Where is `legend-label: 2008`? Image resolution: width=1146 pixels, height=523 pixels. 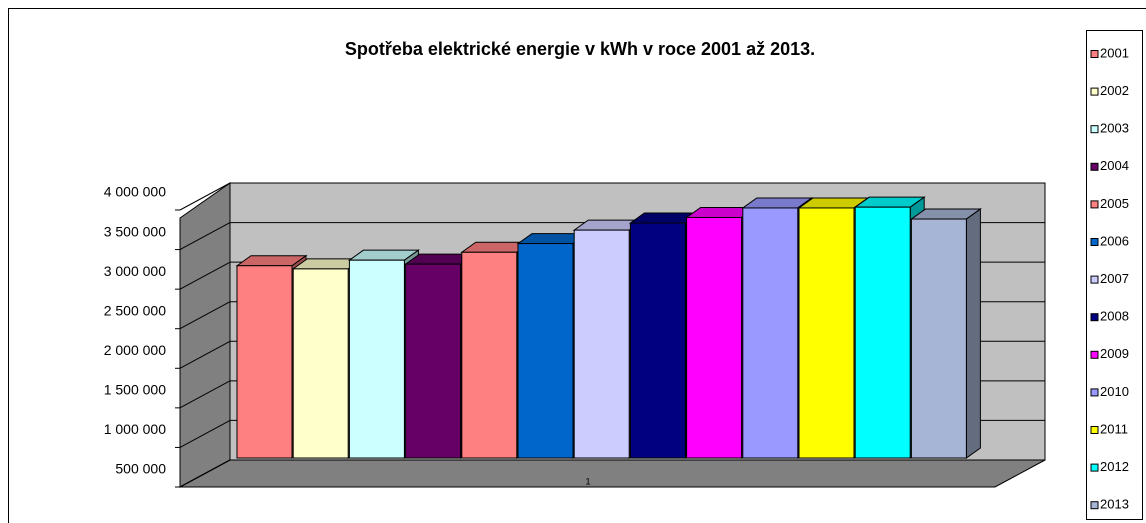
legend-label: 2008 is located at coordinates (1114, 316).